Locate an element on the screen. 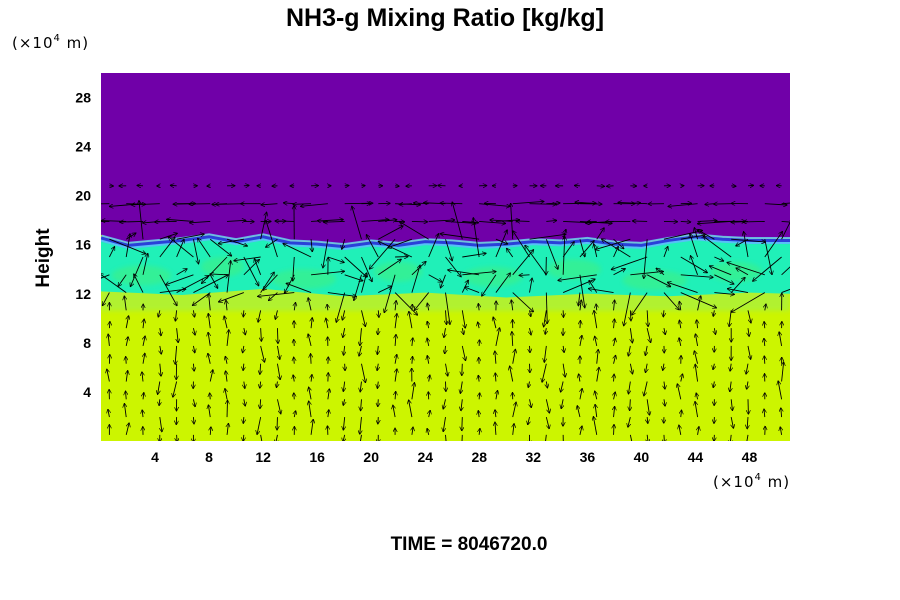 The width and height of the screenshot is (900, 600). x-tick-label: 48 is located at coordinates (750, 457).